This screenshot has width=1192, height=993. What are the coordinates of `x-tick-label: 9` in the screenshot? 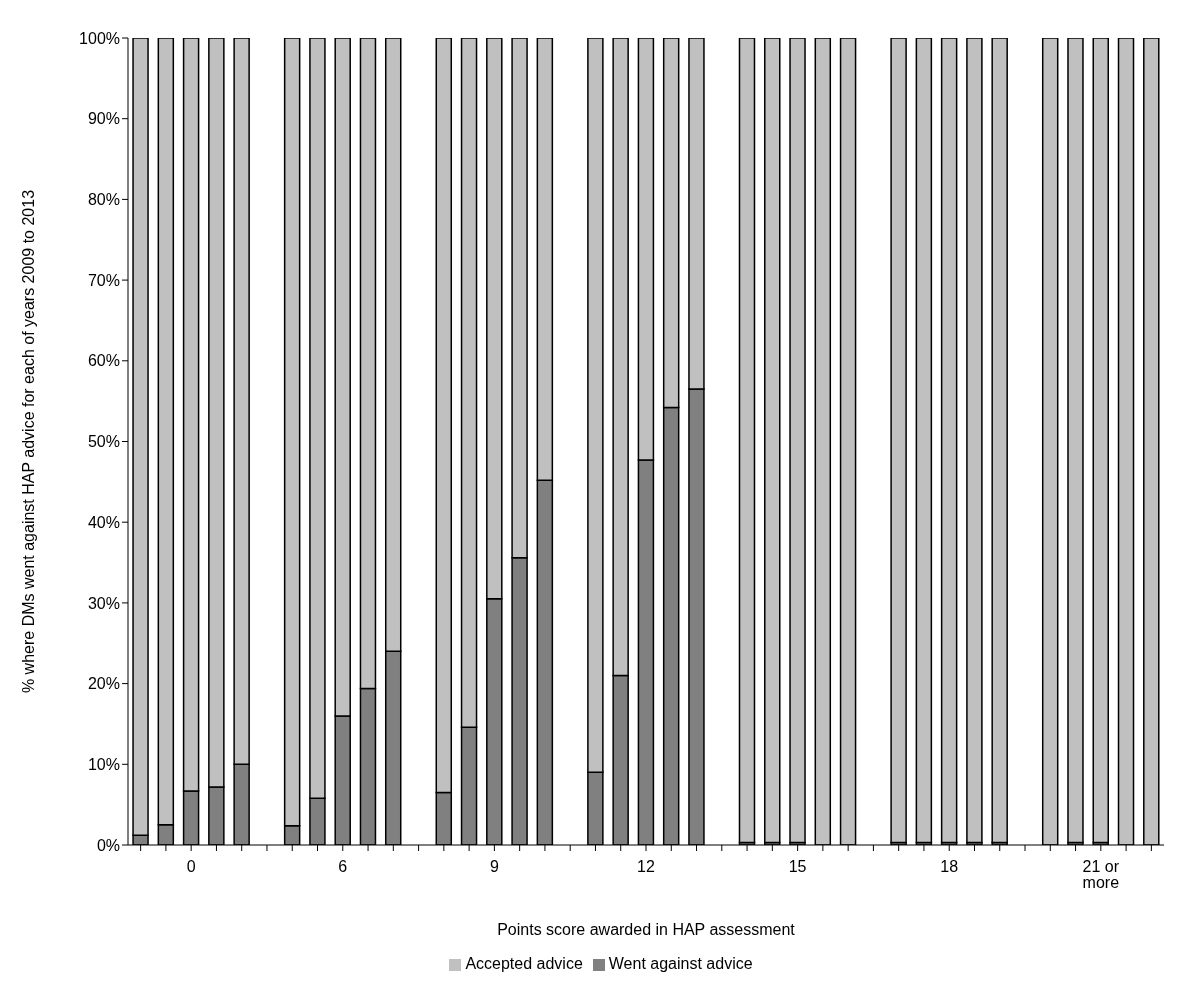 It's located at (494, 867).